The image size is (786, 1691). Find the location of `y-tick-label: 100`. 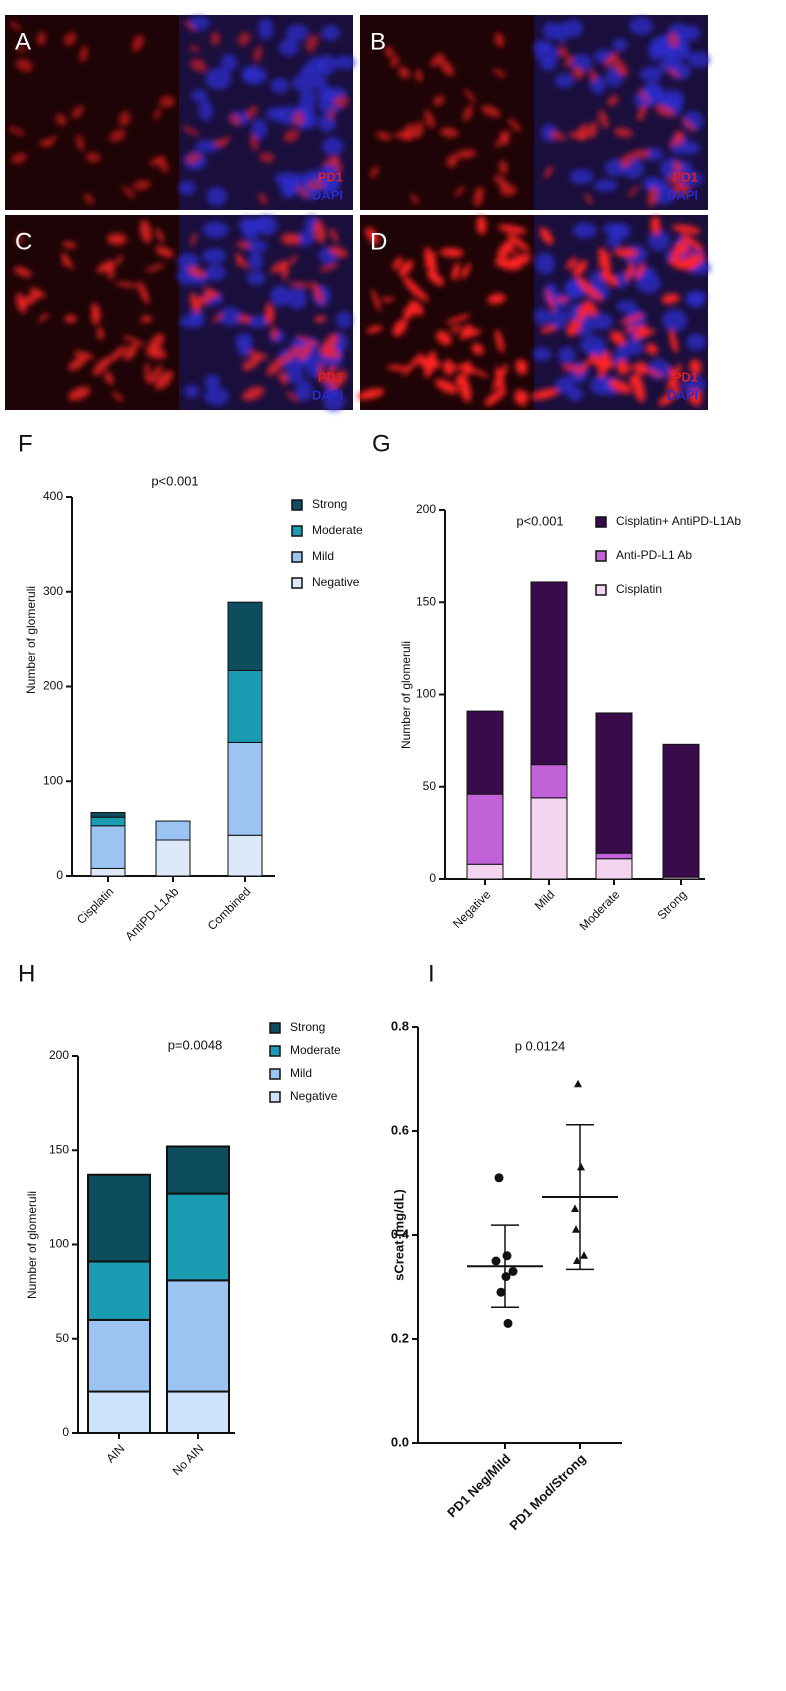

y-tick-label: 100 is located at coordinates (53, 780).